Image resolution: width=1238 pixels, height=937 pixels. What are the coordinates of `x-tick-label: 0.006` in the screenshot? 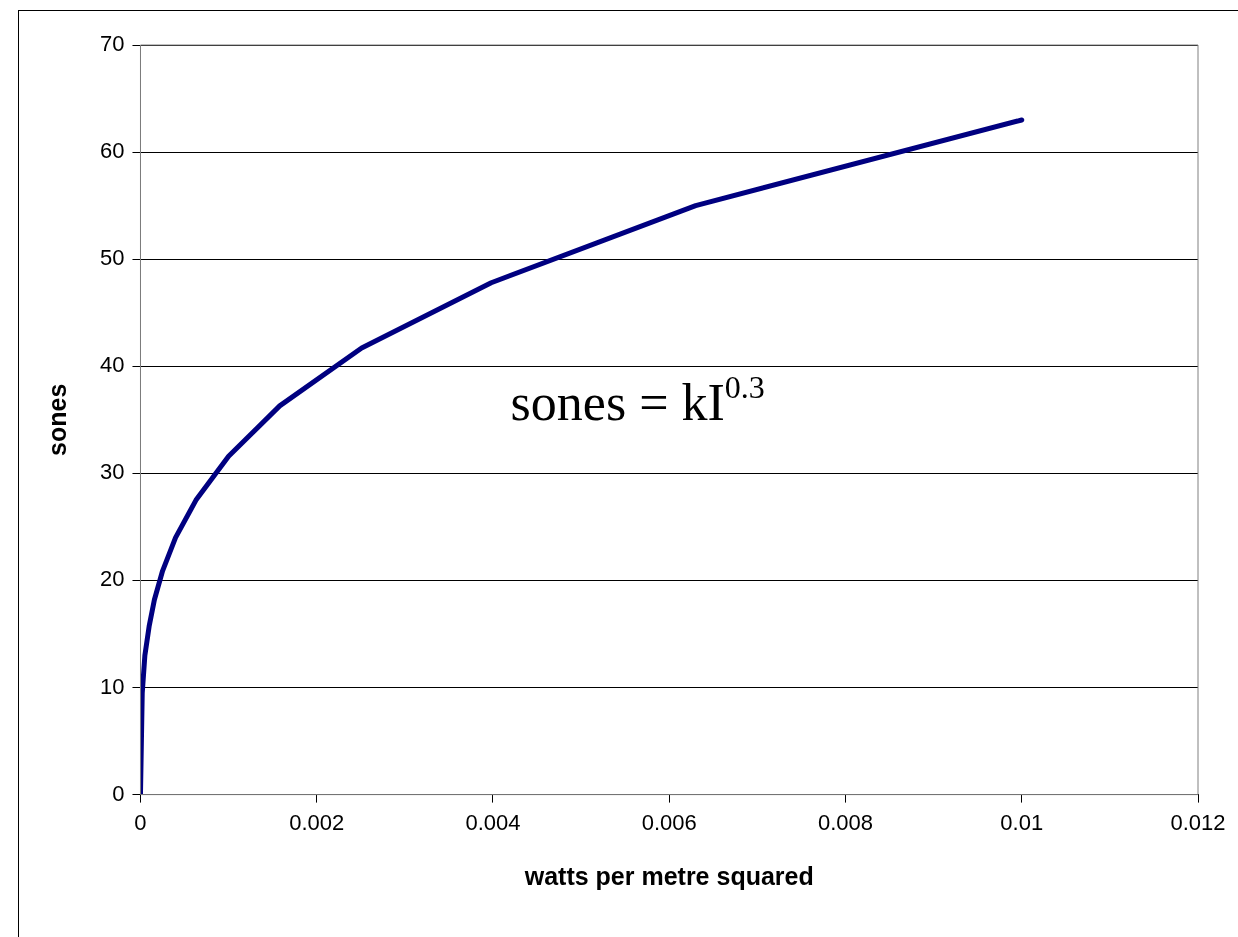 It's located at (669, 822).